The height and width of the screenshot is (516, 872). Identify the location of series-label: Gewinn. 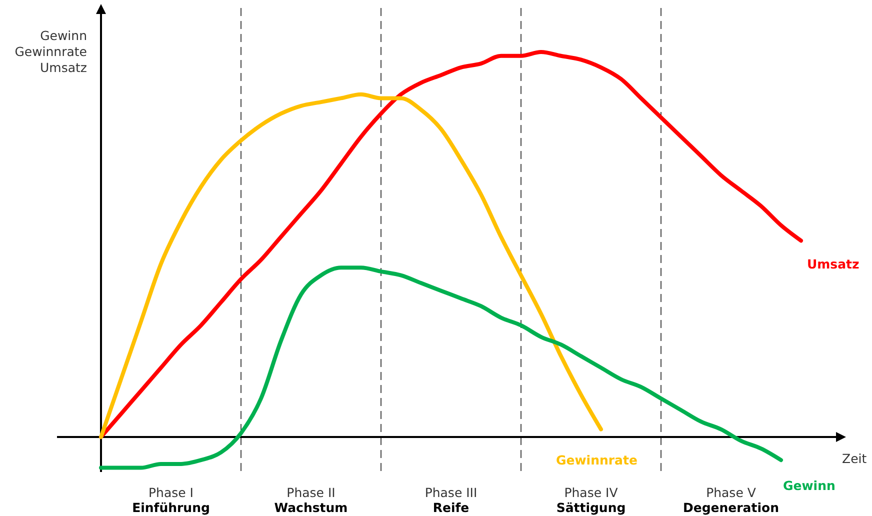
(809, 486).